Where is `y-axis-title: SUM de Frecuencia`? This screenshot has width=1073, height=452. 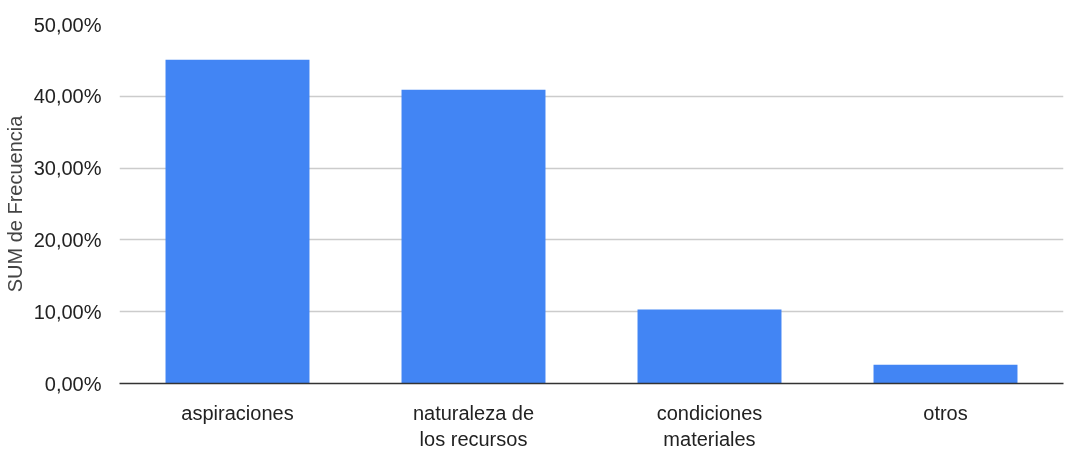 y-axis-title: SUM de Frecuencia is located at coordinates (14, 203).